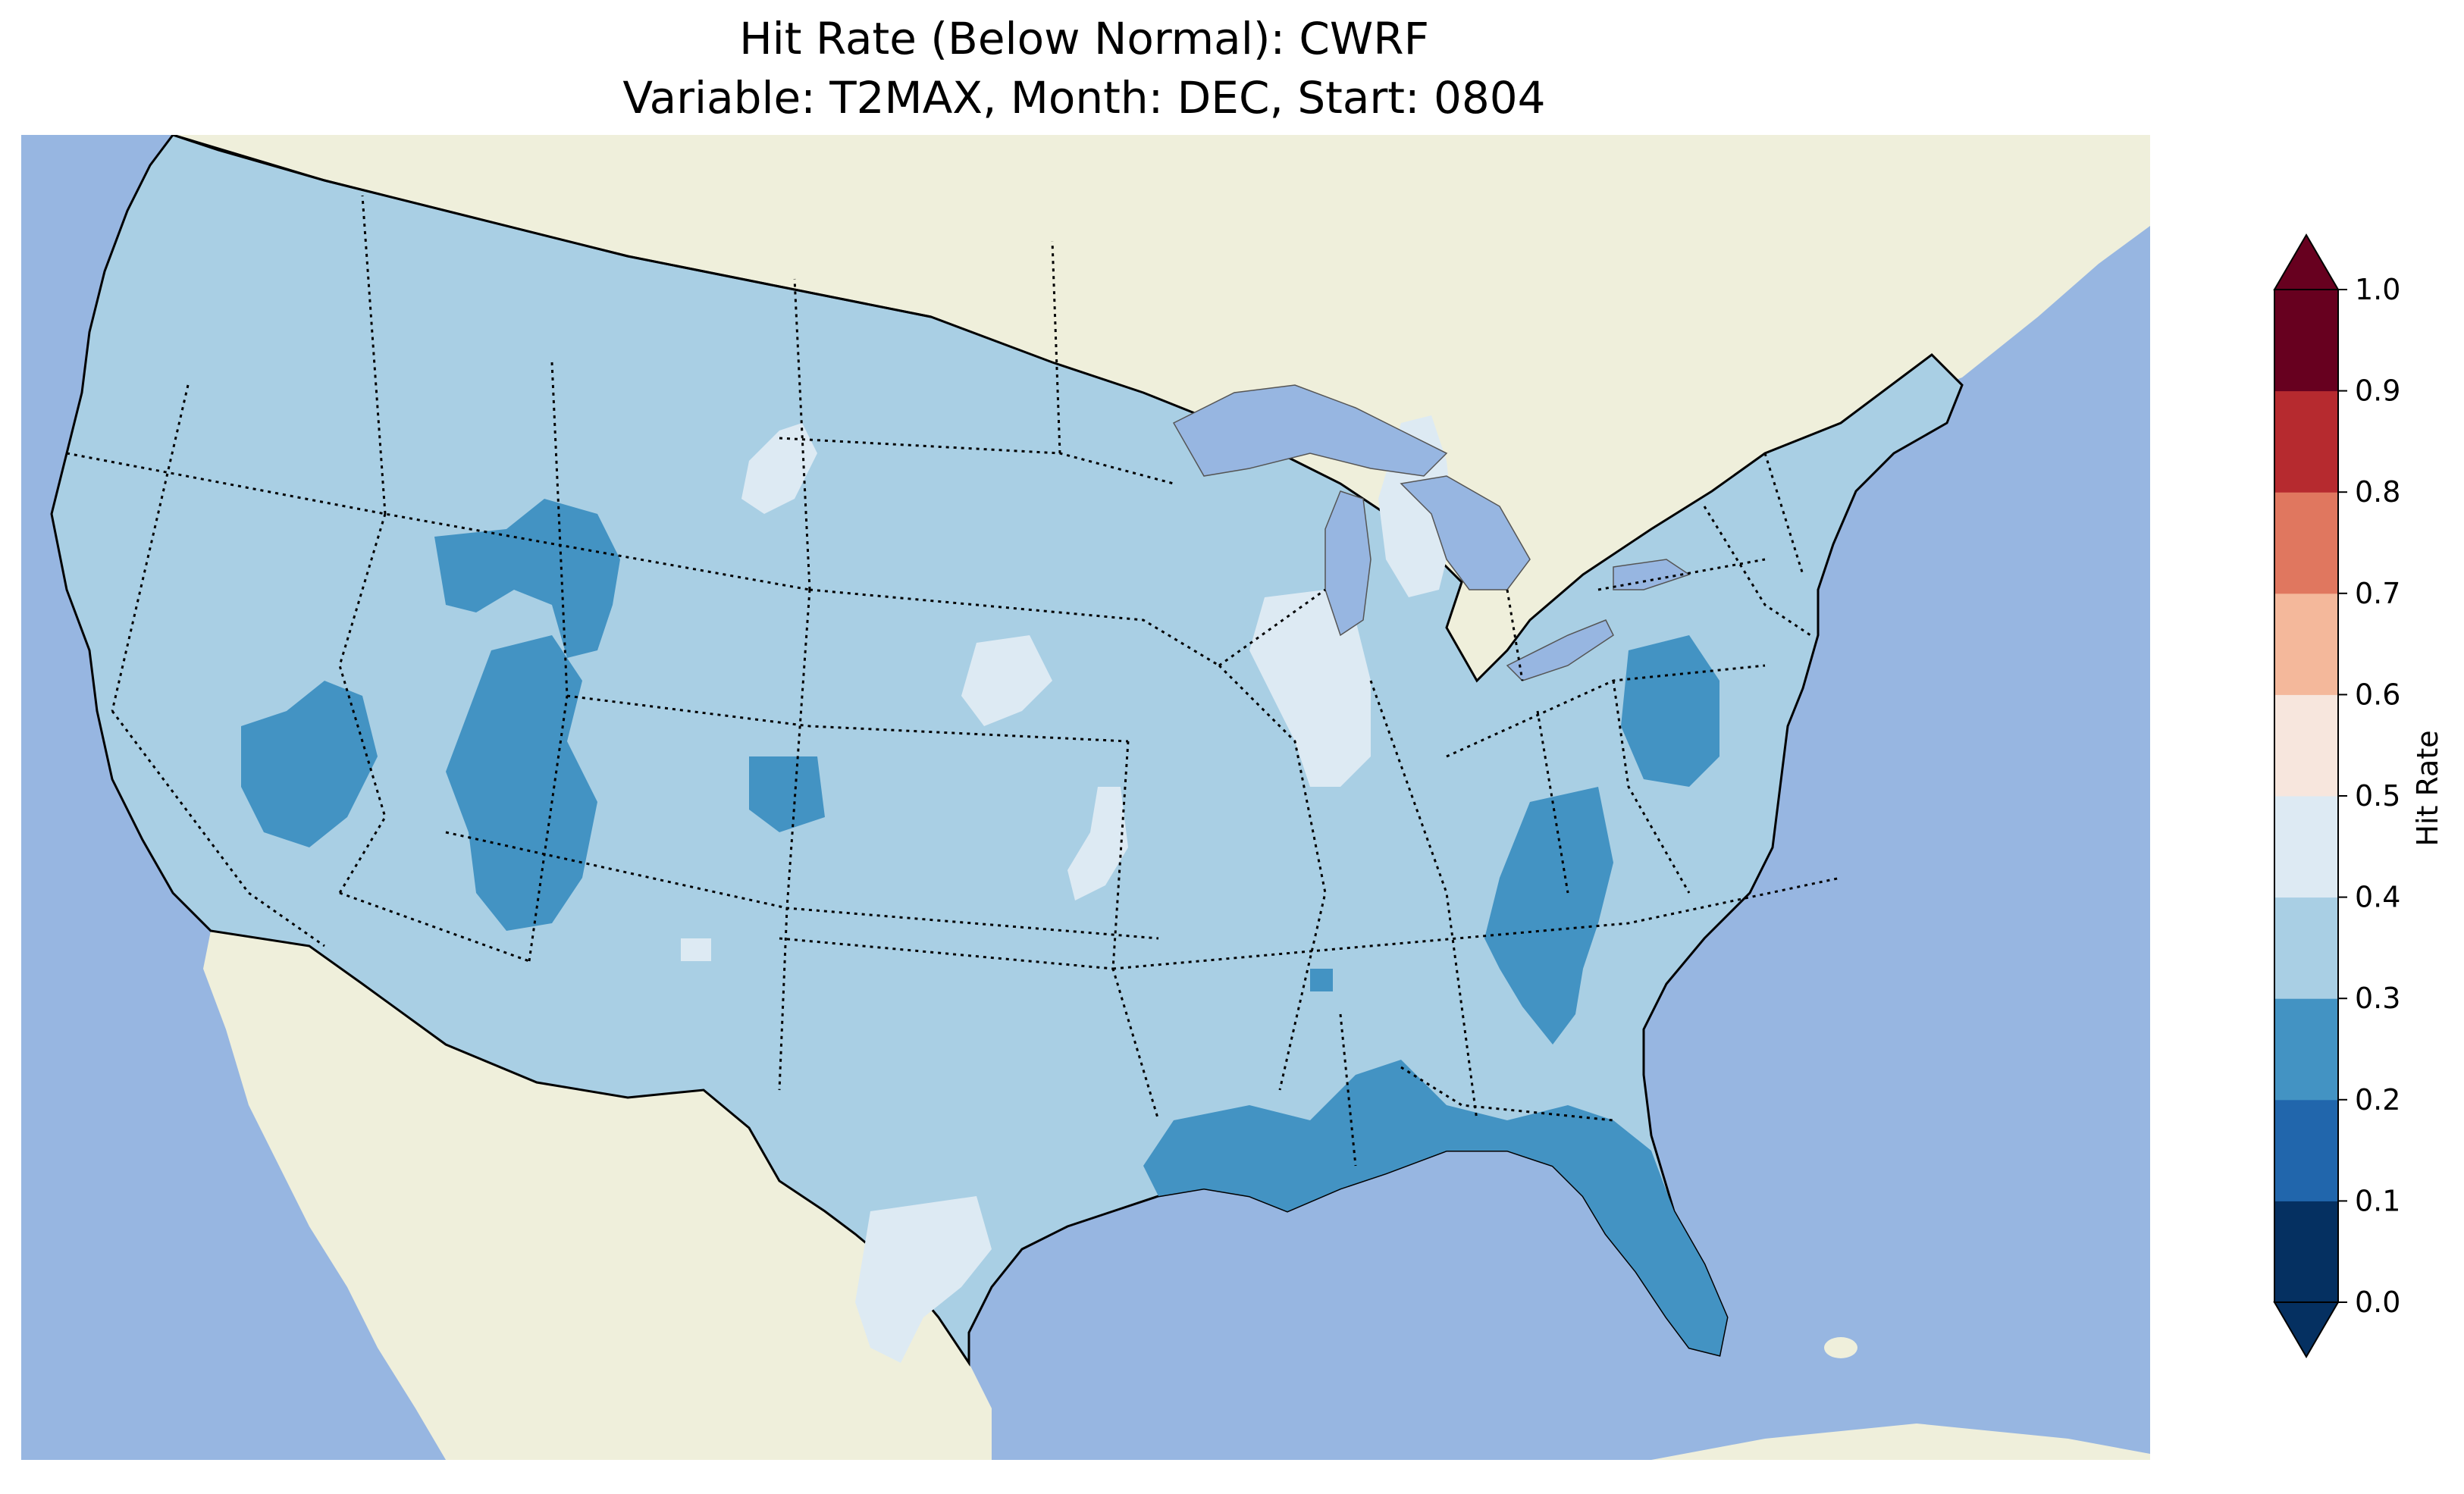 The image size is (2464, 1494). Describe the element at coordinates (2377, 1302) in the screenshot. I see `colorbar-tick-label: 0.0` at that location.